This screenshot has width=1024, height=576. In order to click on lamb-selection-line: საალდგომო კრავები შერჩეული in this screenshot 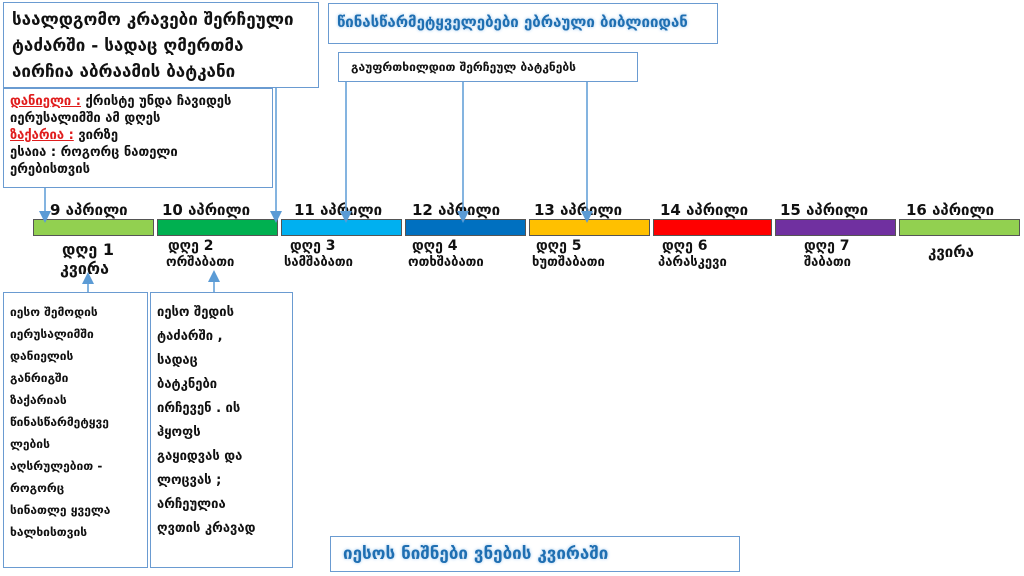, I will do `click(153, 20)`.